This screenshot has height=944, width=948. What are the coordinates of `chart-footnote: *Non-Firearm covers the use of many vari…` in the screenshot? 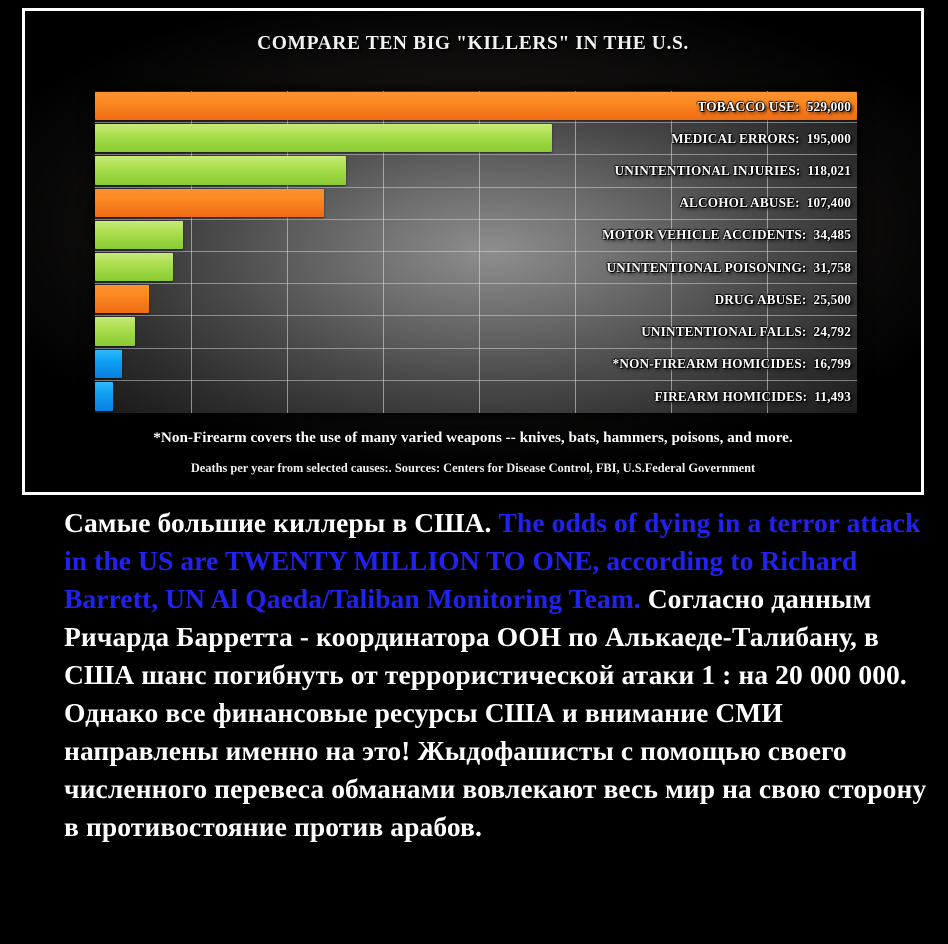 It's located at (473, 437).